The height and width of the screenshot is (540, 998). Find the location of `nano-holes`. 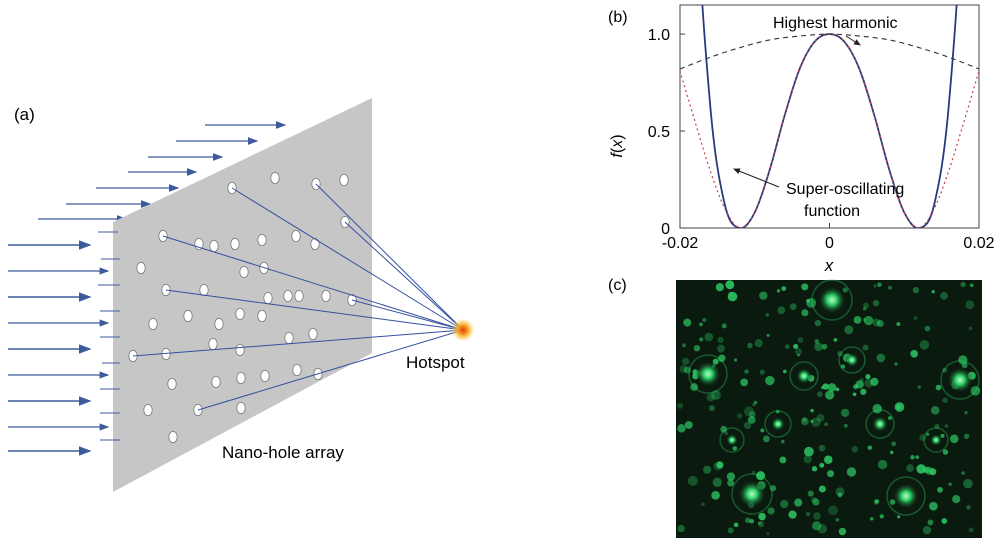

nano-holes is located at coordinates (242, 307).